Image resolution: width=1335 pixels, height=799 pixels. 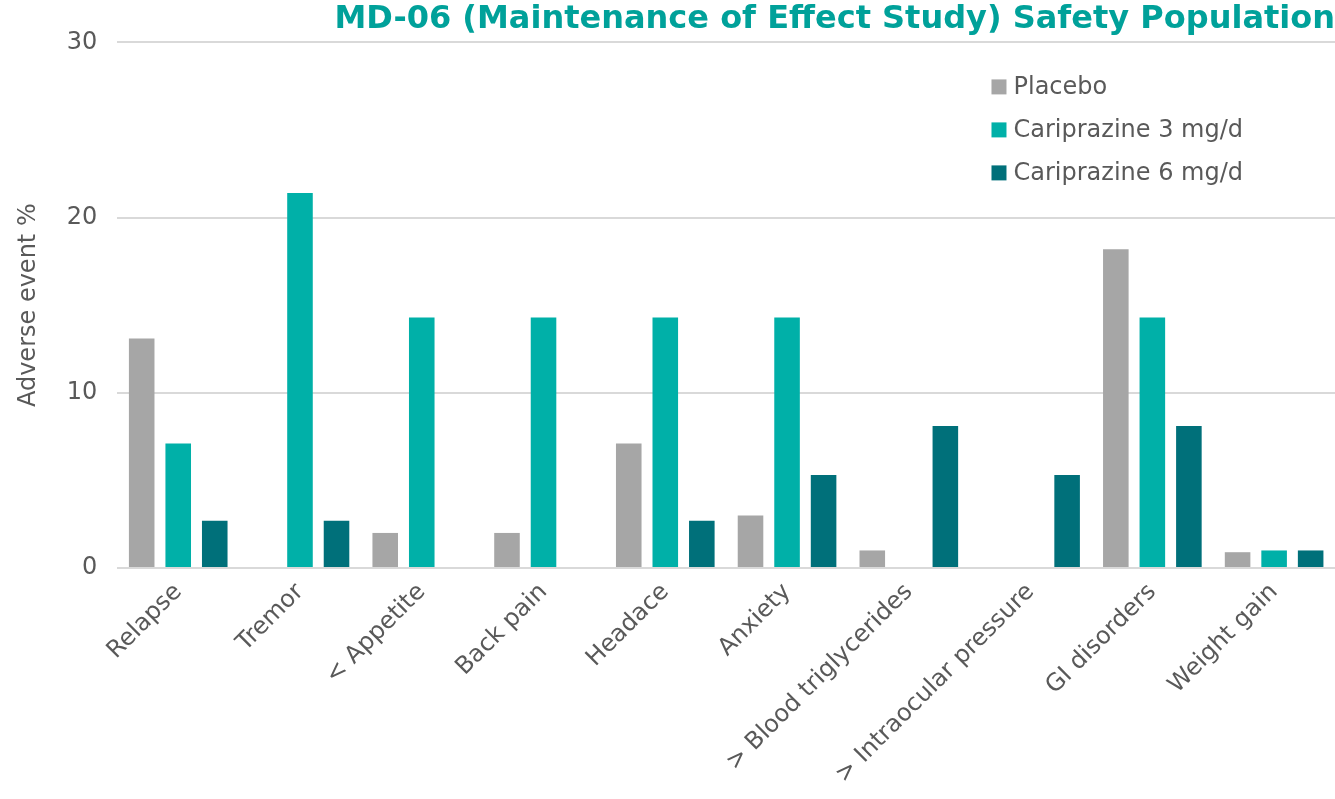 What do you see at coordinates (82, 391) in the screenshot?
I see `y-tick-label: 10` at bounding box center [82, 391].